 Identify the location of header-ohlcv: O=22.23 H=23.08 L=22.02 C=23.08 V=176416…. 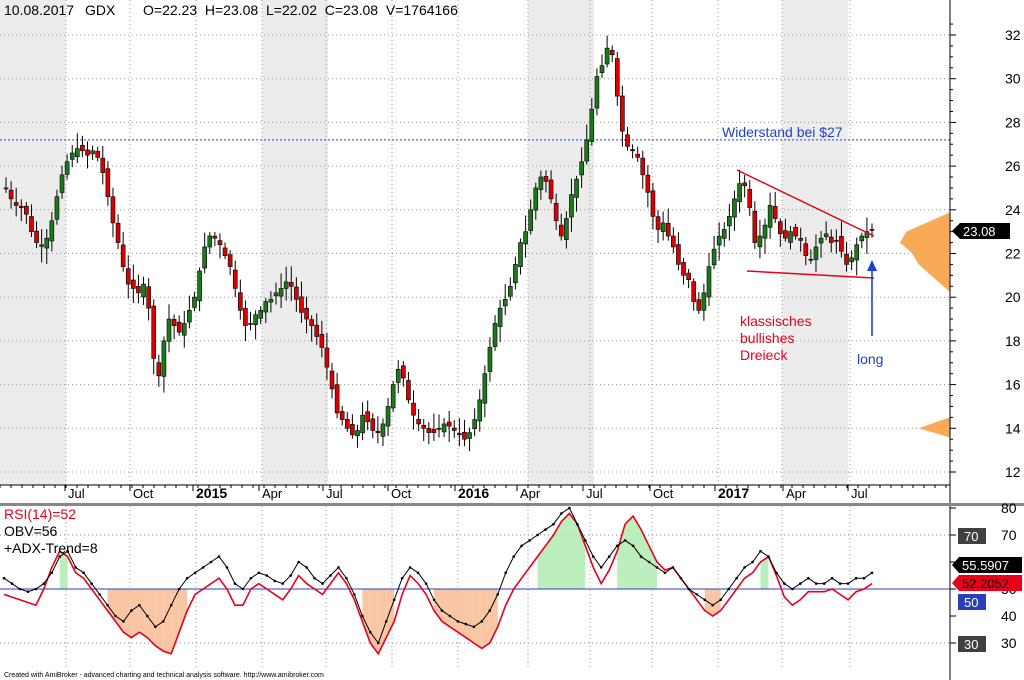
(300, 10).